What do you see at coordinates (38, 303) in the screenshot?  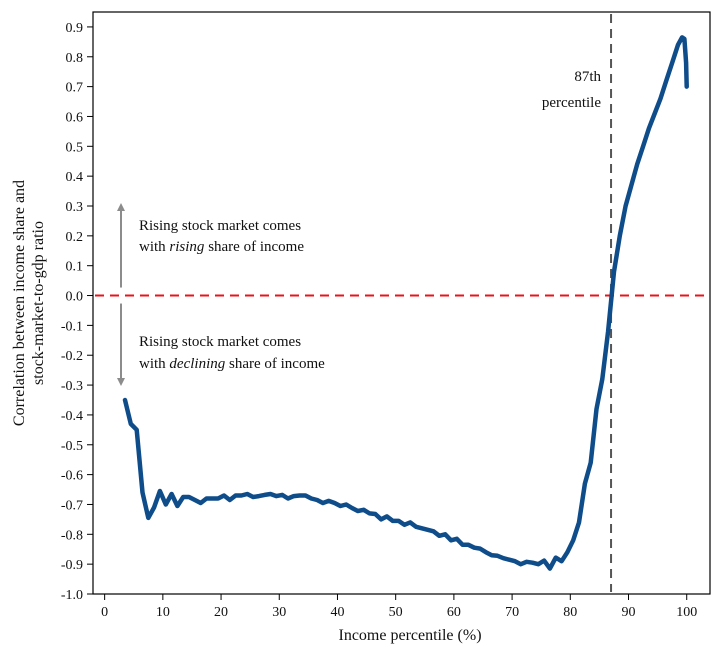 I see `y-axis-title-line2: stock-market-to-gdp ratio` at bounding box center [38, 303].